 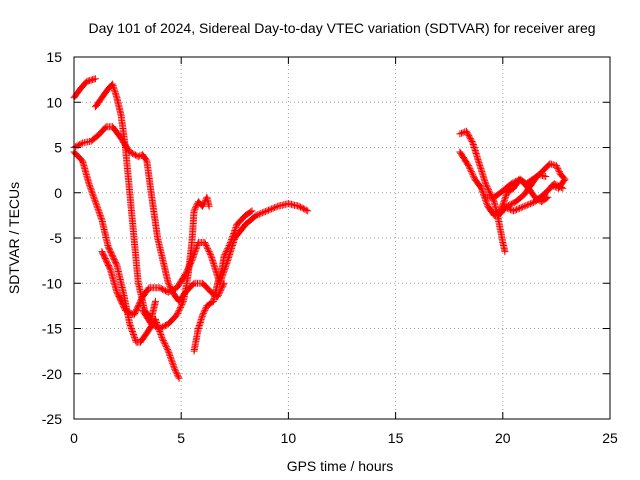 What do you see at coordinates (52, 374) in the screenshot?
I see `y-tick-label: -20` at bounding box center [52, 374].